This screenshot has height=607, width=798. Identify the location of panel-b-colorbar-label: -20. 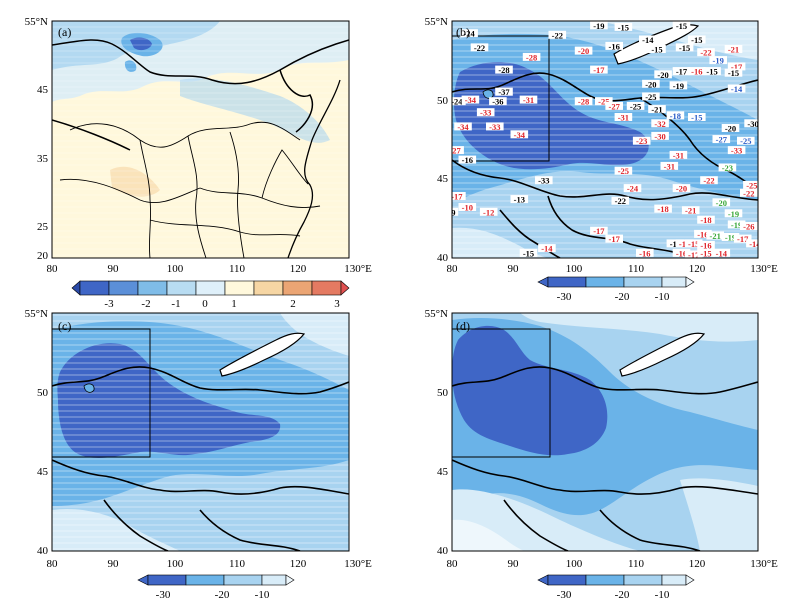
(622, 297).